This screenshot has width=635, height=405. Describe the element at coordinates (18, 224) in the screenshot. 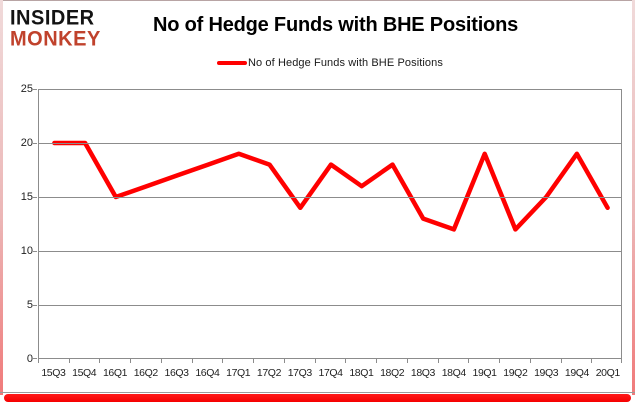

I see `y-axis: 0 5 10 15 20 25` at that location.